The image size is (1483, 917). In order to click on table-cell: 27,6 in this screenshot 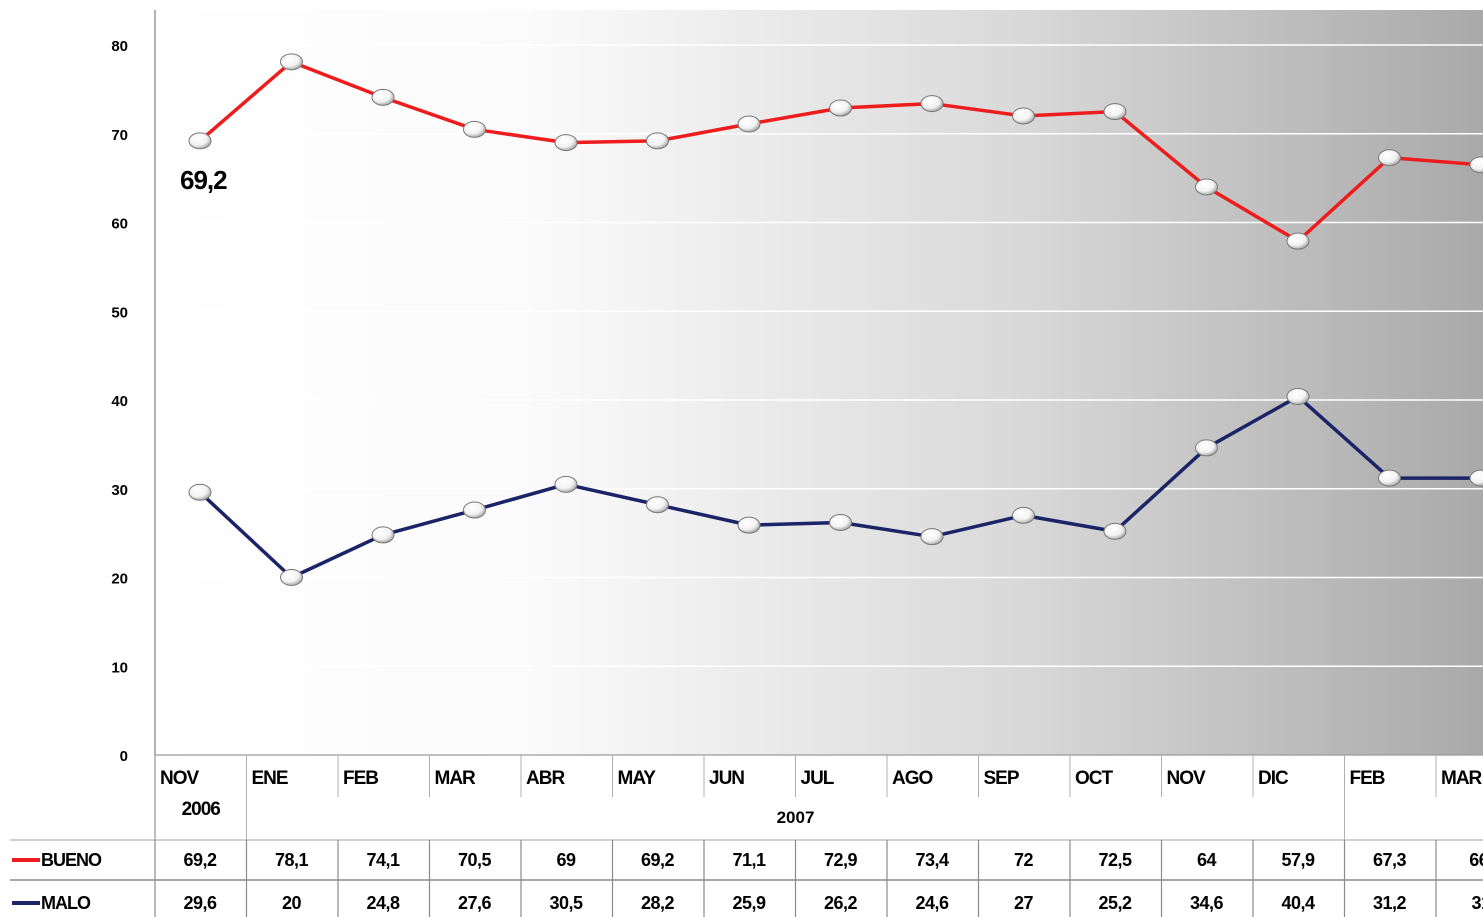, I will do `click(475, 903)`.